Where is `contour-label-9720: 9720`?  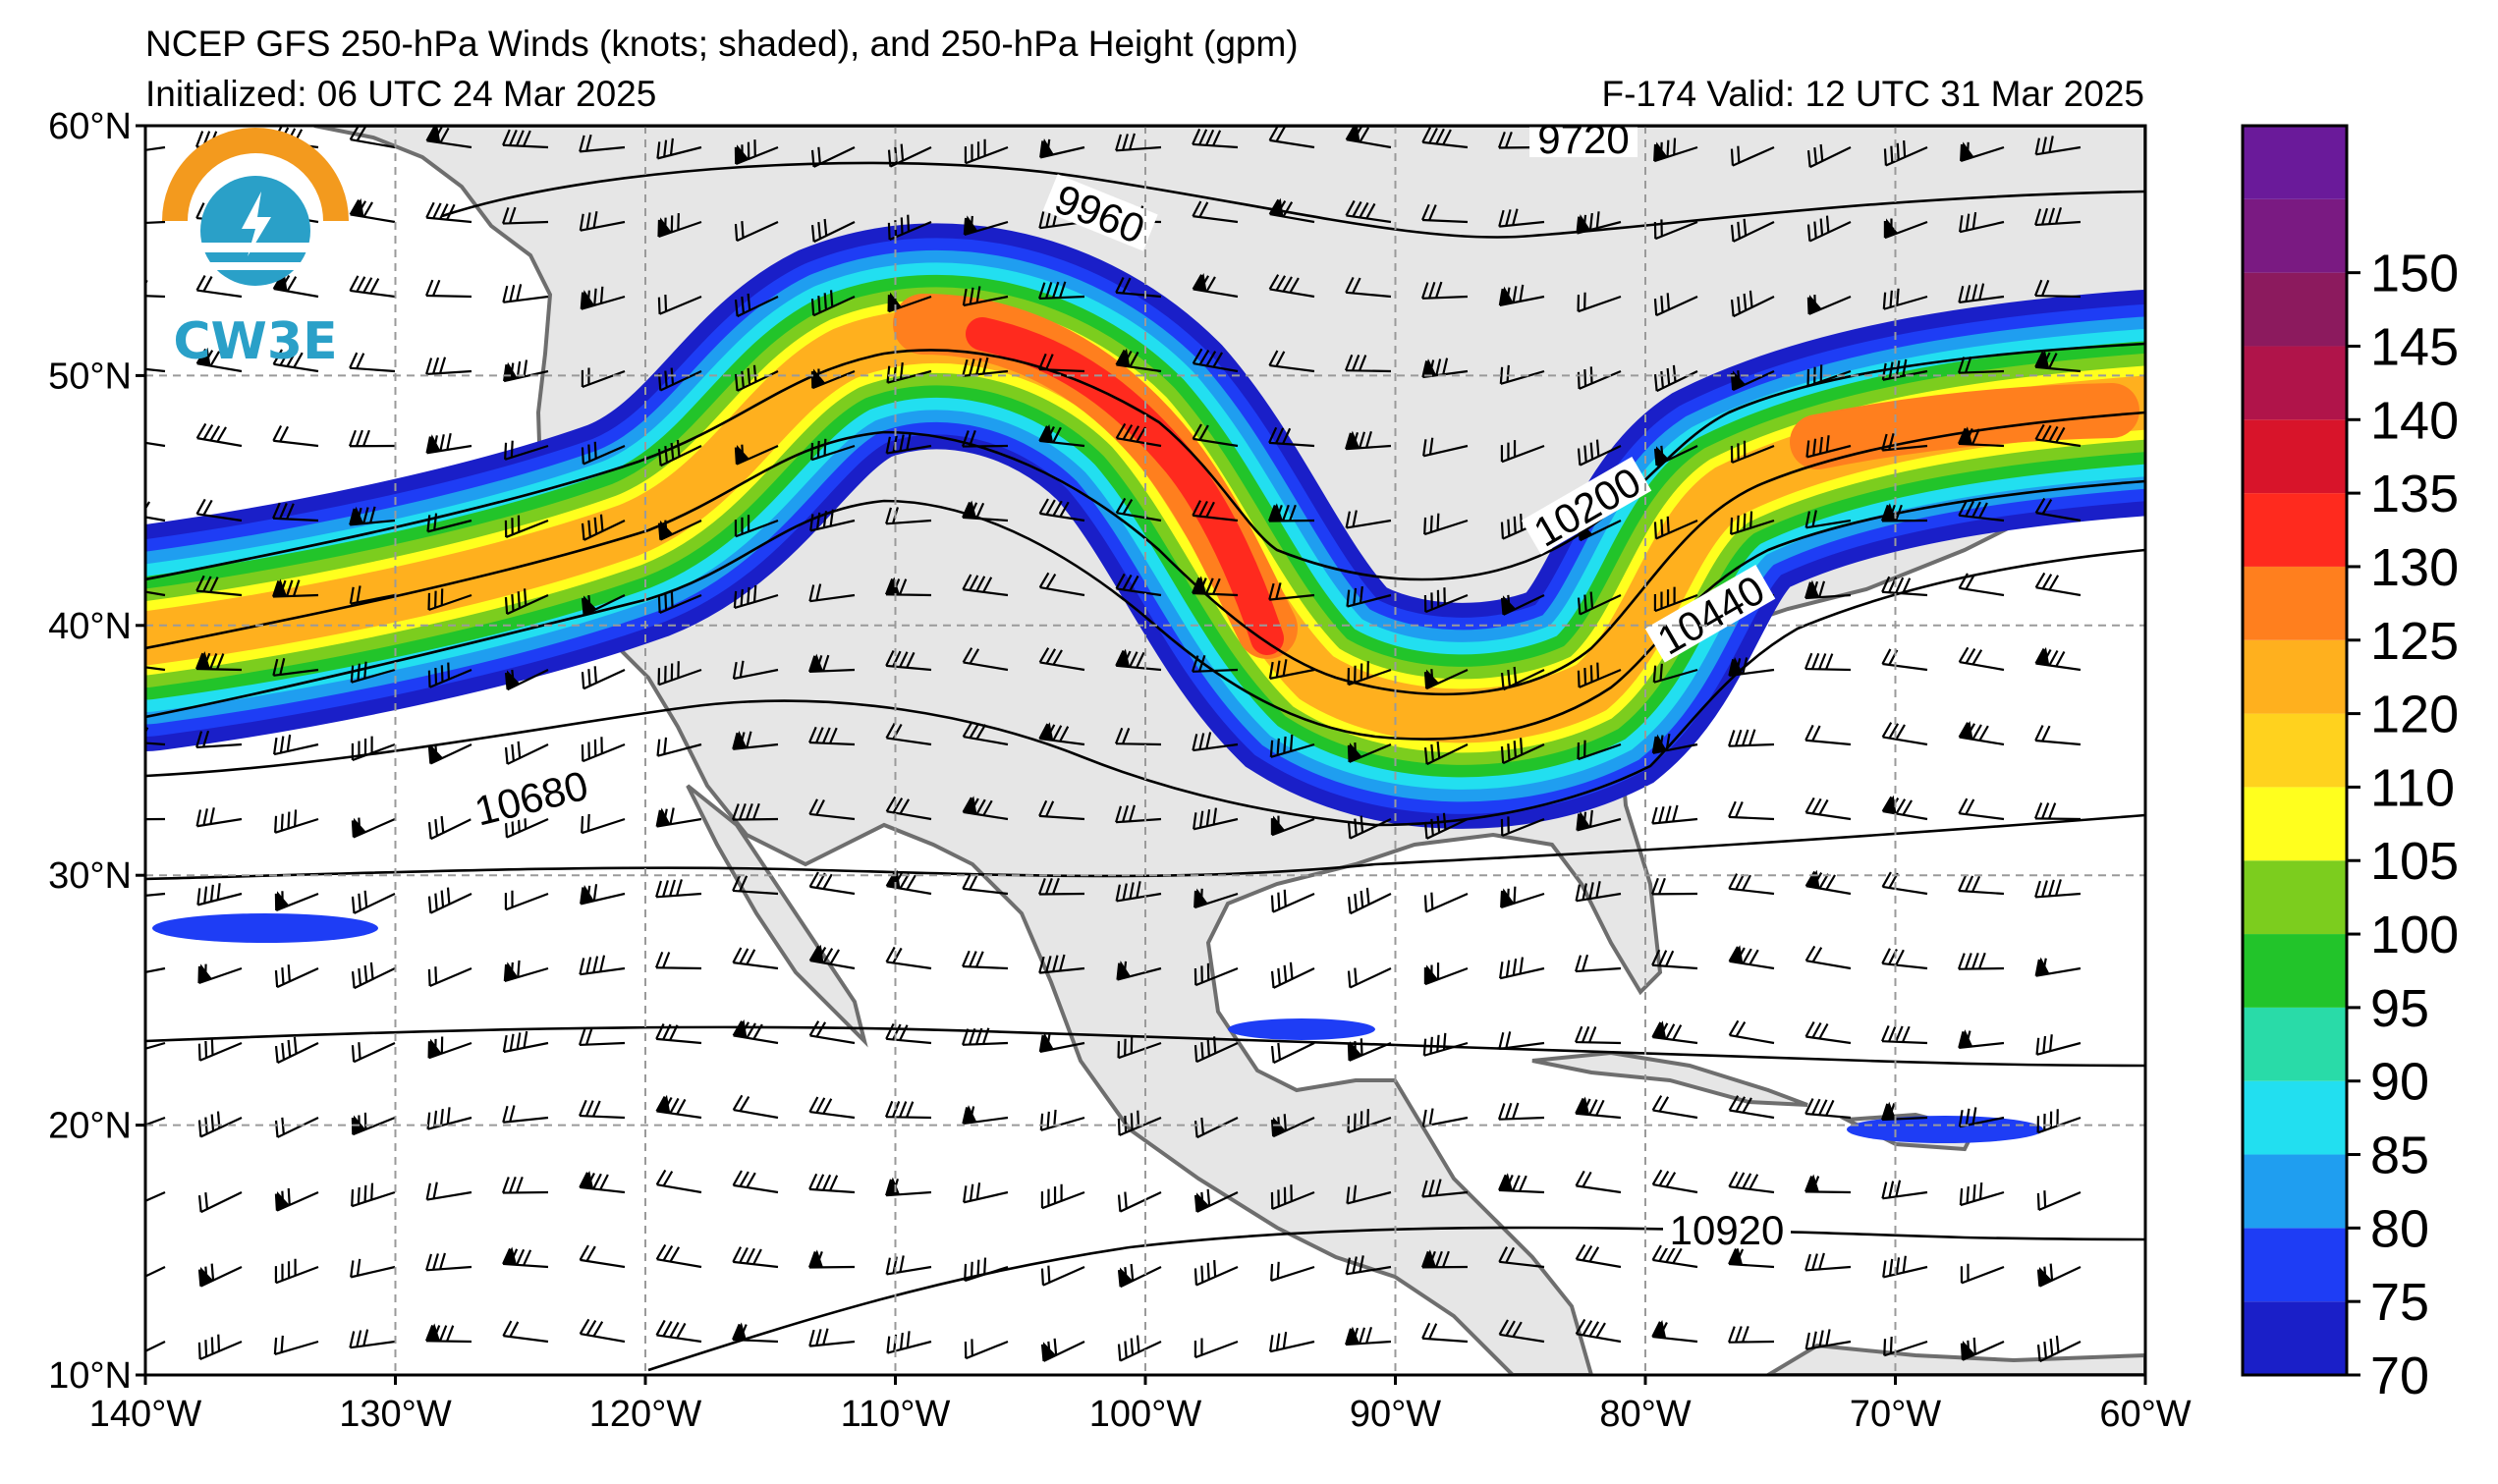
contour-label-9720: 9720 is located at coordinates (1583, 139).